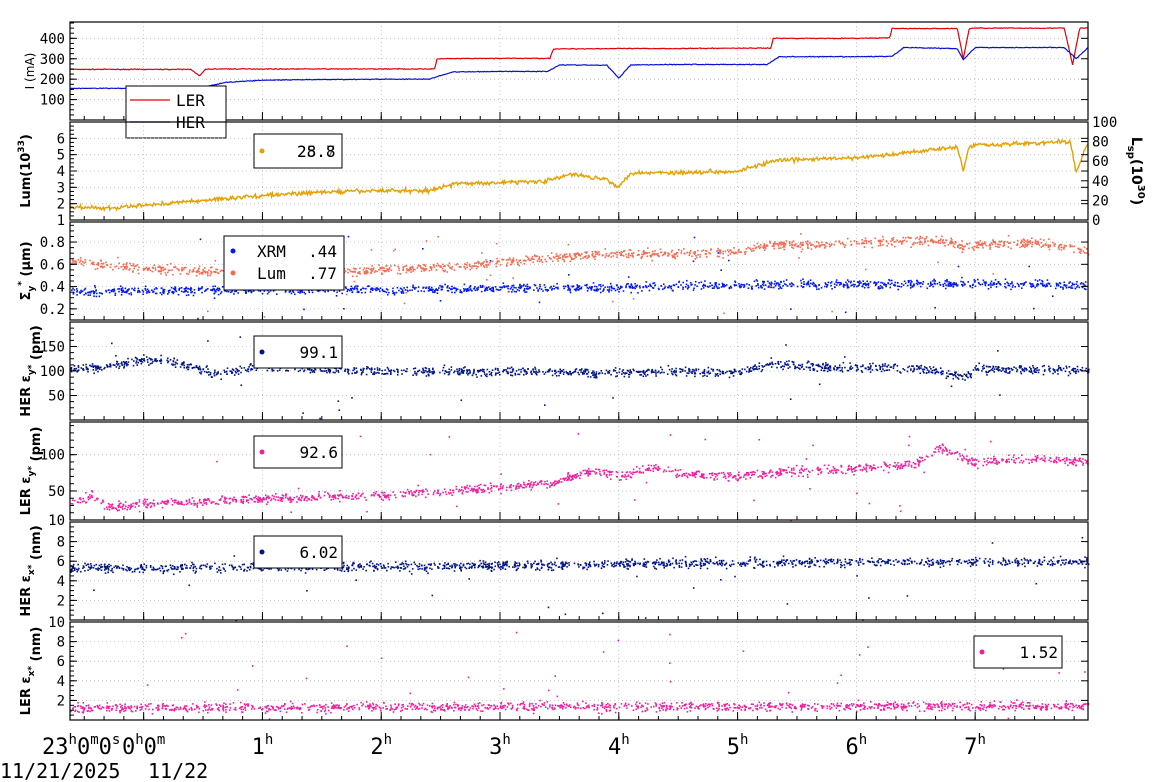 The image size is (1160, 782). I want to click on legend-marker, so click(262, 352).